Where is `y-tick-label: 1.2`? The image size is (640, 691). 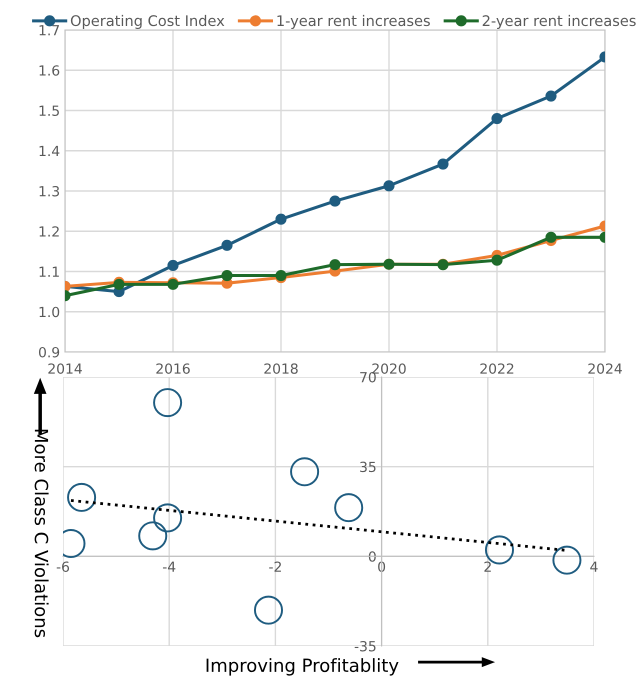 y-tick-label: 1.2 is located at coordinates (49, 231).